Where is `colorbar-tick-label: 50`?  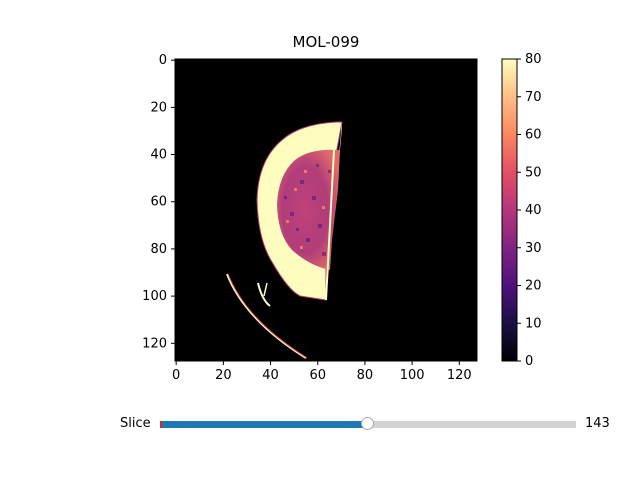
colorbar-tick-label: 50 is located at coordinates (533, 172).